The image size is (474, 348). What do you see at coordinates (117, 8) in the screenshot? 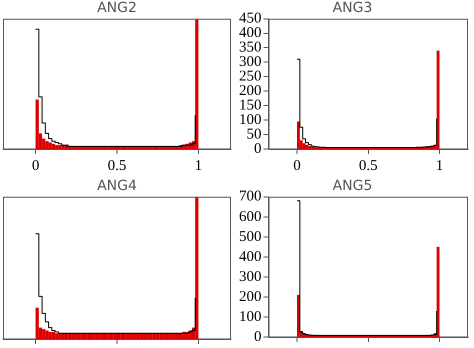
I see `chart-title: ANG2` at bounding box center [117, 8].